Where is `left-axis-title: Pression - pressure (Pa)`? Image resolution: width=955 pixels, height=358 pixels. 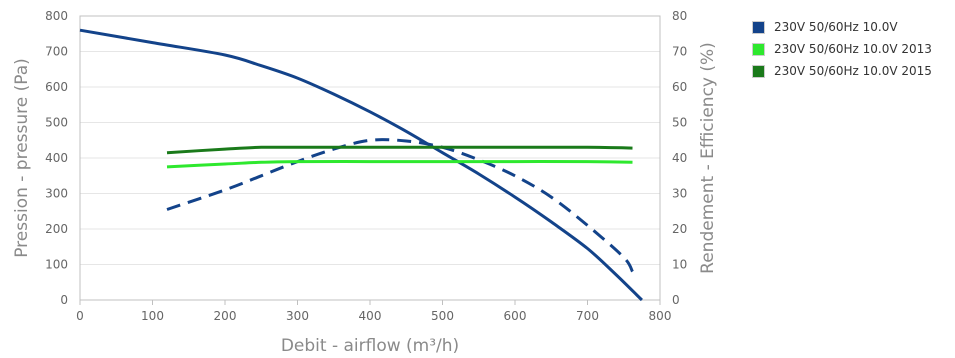
left-axis-title: Pression - pressure (Pa) is located at coordinates (22, 158).